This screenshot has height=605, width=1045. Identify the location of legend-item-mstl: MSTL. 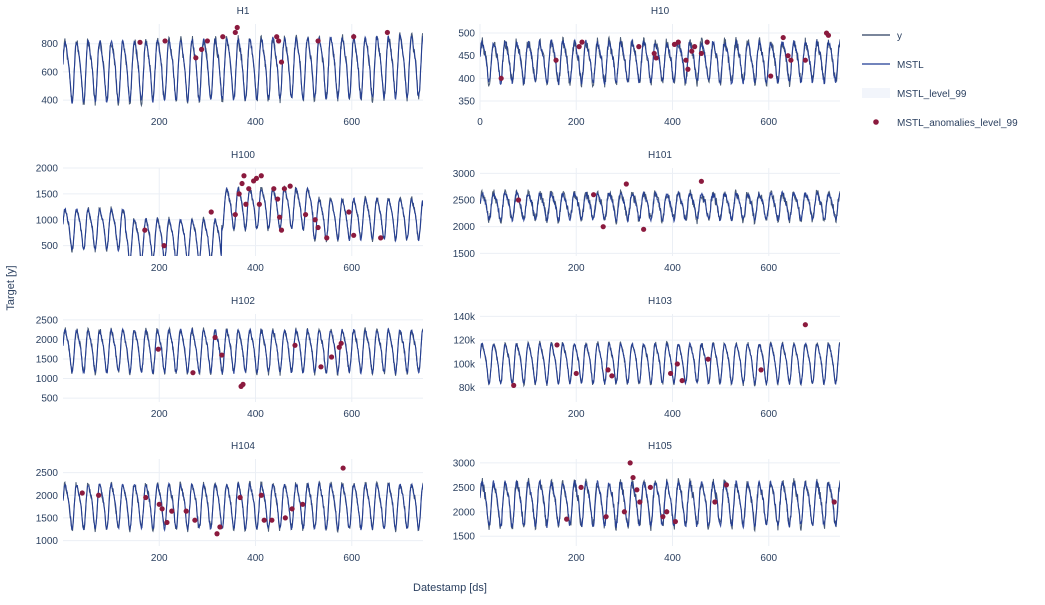
(893, 65).